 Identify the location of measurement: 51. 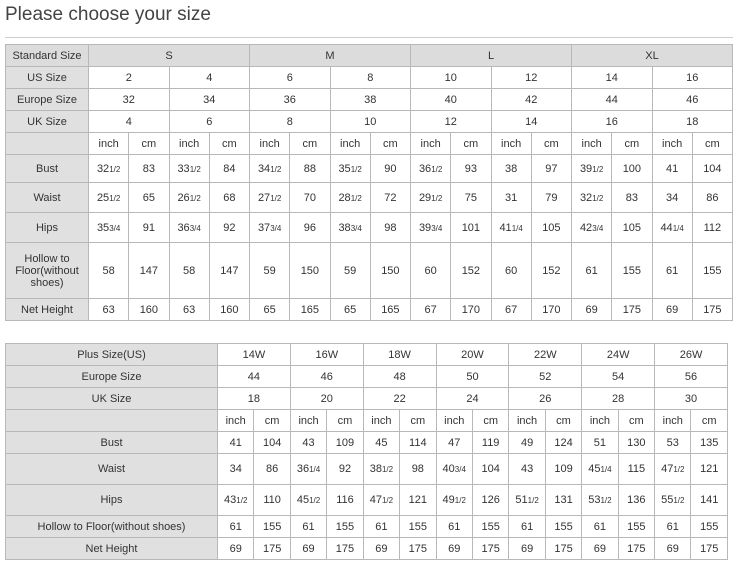
(600, 442).